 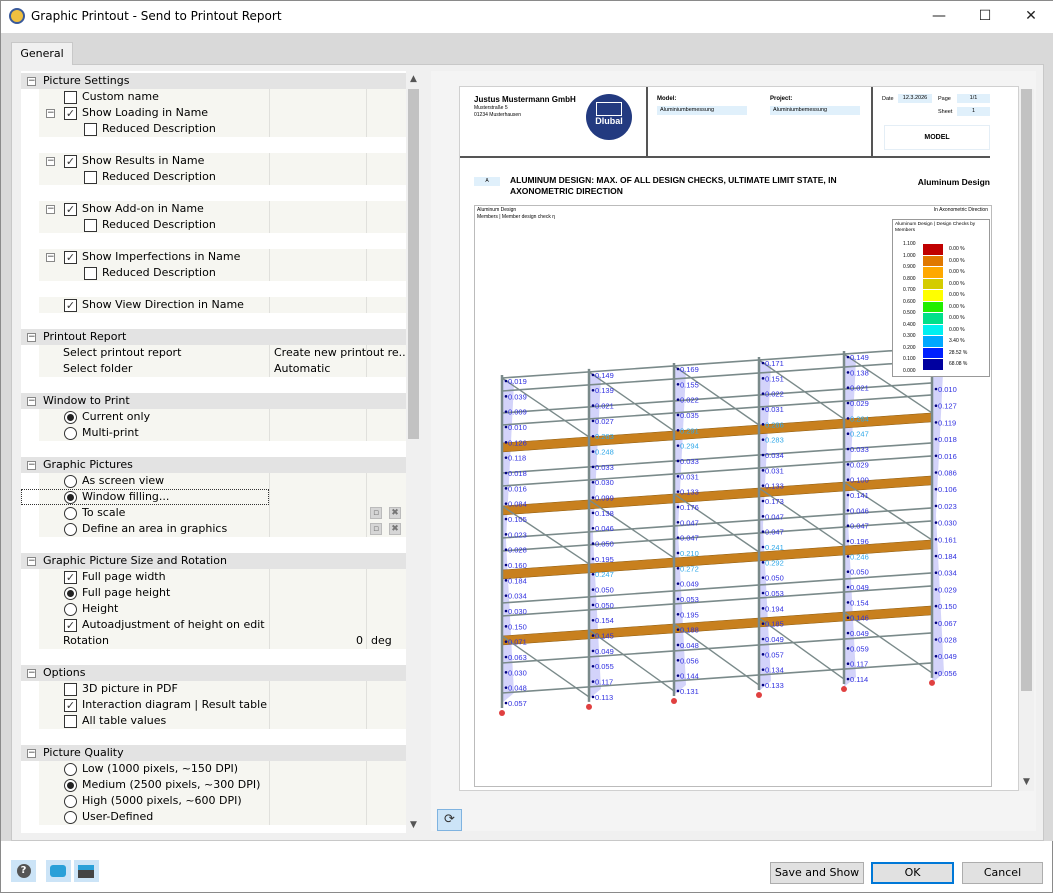 I want to click on save-to-report-button, so click(x=86, y=871).